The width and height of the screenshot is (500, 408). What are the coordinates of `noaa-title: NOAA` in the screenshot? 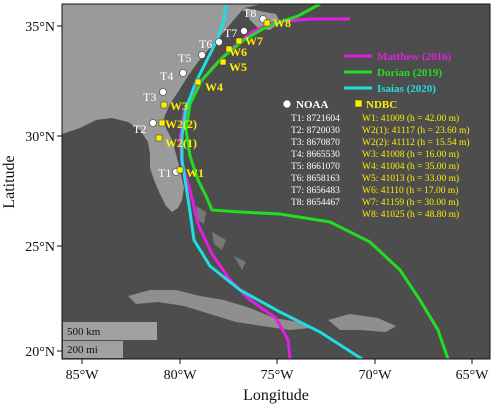 It's located at (312, 105).